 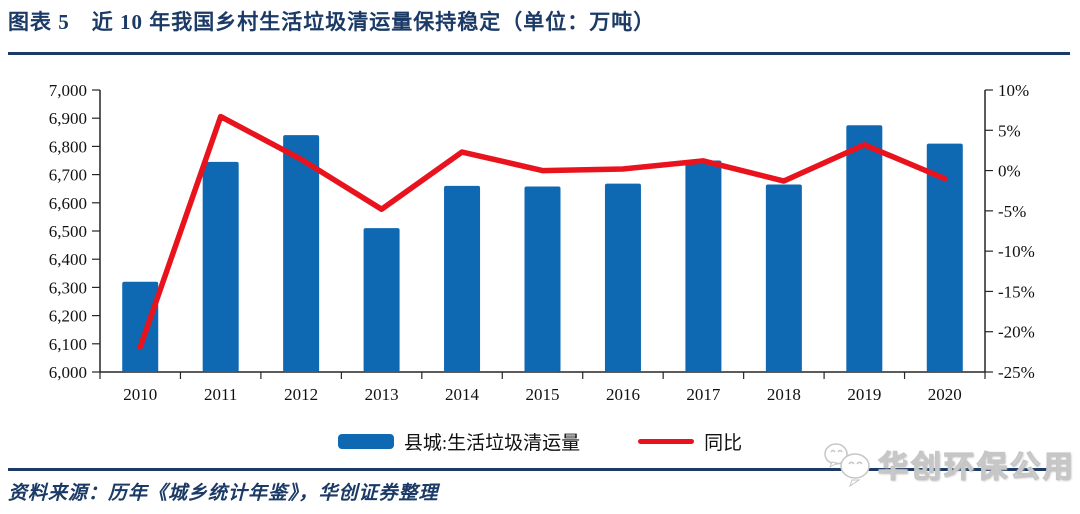 I want to click on line-series-label: 同比, so click(x=723, y=443).